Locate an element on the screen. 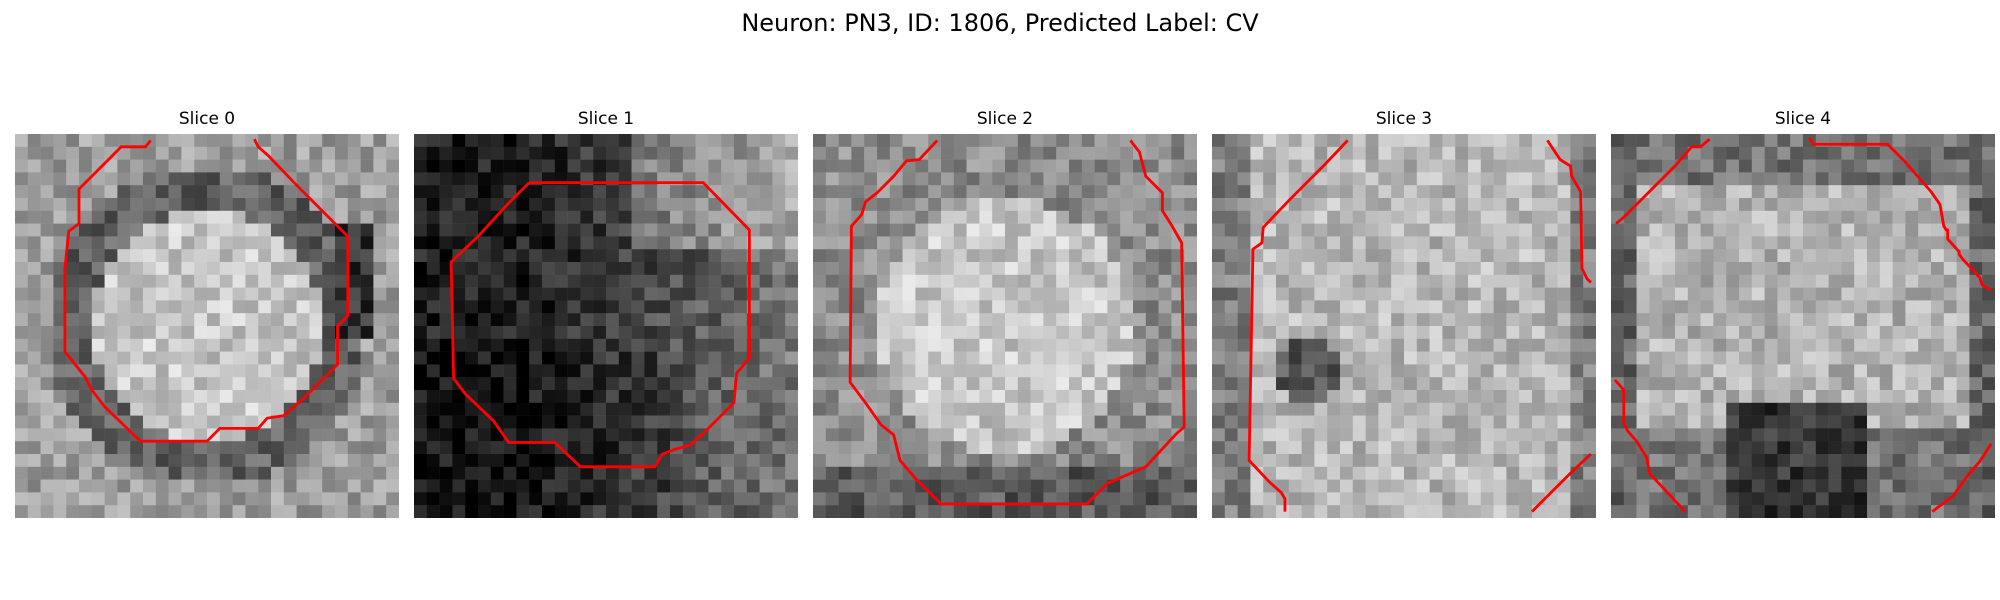 The height and width of the screenshot is (600, 2000). slice-title: Slice 2 is located at coordinates (1005, 119).